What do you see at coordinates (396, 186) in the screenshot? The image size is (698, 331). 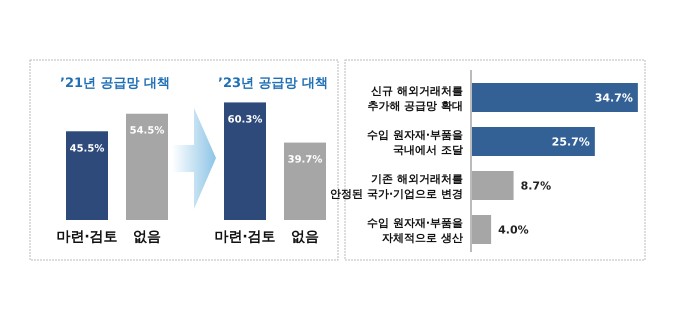 I see `y-tick-label: 기존 해외거래처를 안정된 국가·기업으로 변경` at bounding box center [396, 186].